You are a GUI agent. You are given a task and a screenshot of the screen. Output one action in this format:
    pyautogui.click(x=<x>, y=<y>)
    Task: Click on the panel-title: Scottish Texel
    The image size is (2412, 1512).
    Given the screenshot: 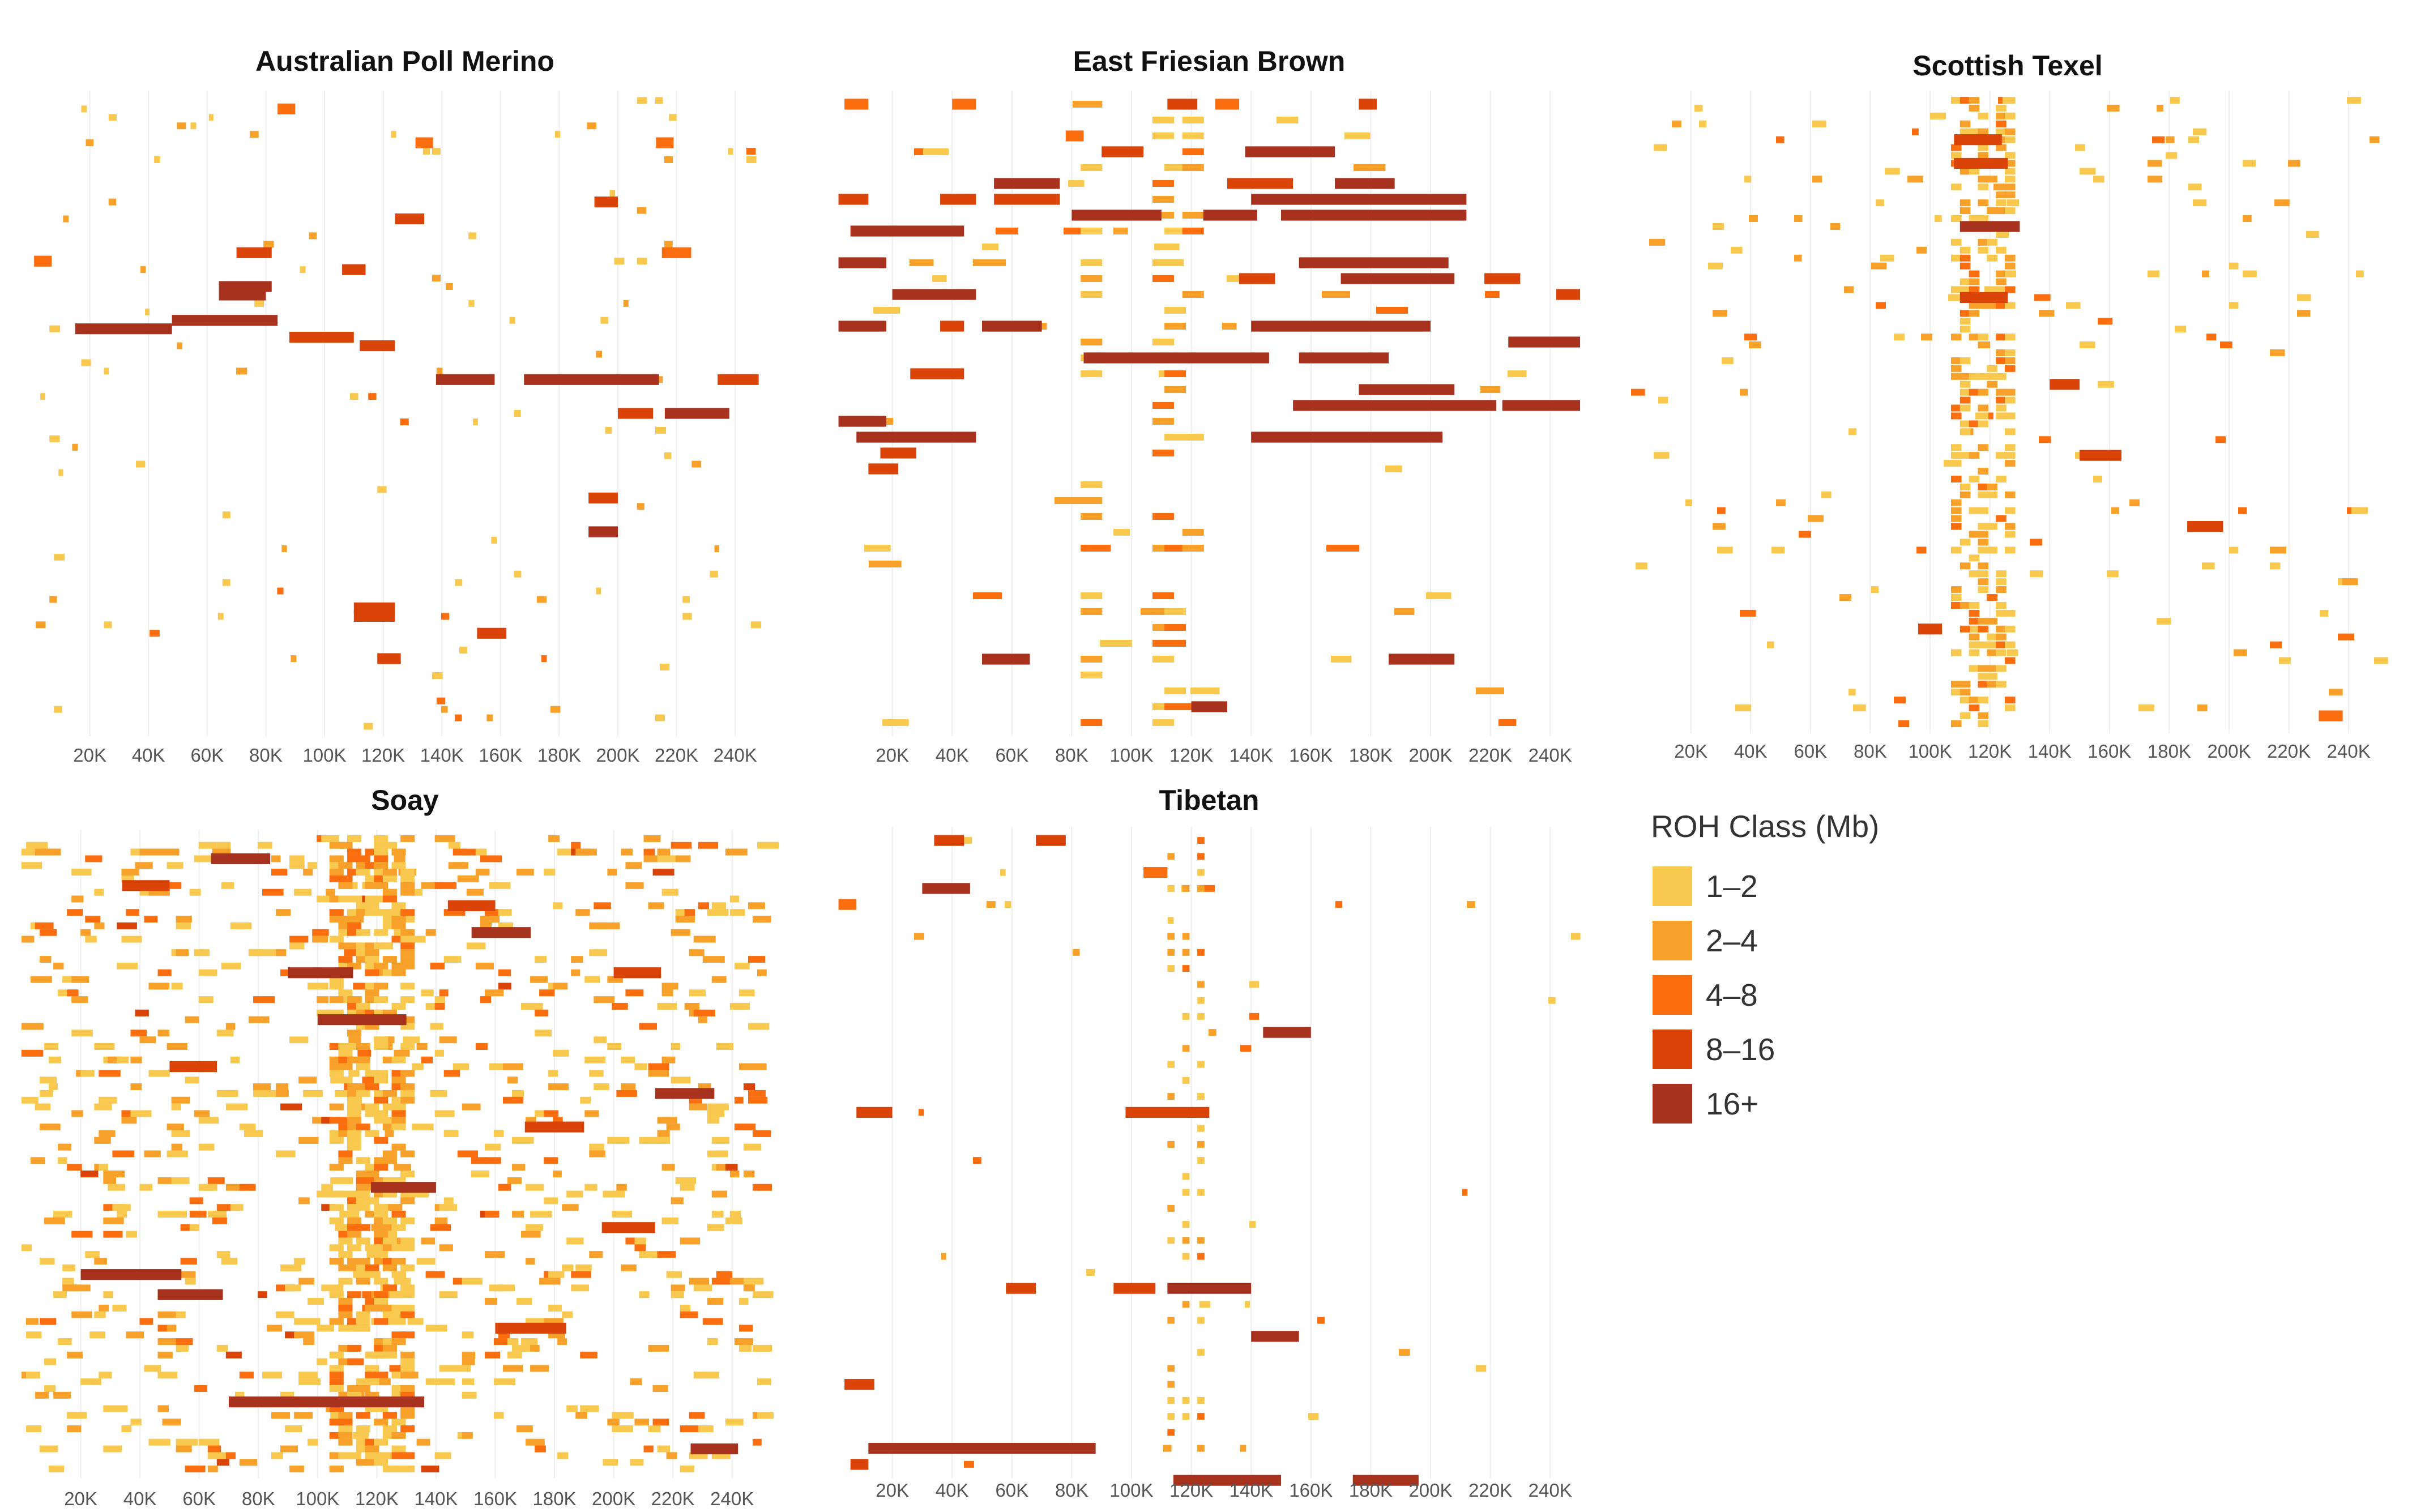 What is the action you would take?
    pyautogui.click(x=2007, y=66)
    